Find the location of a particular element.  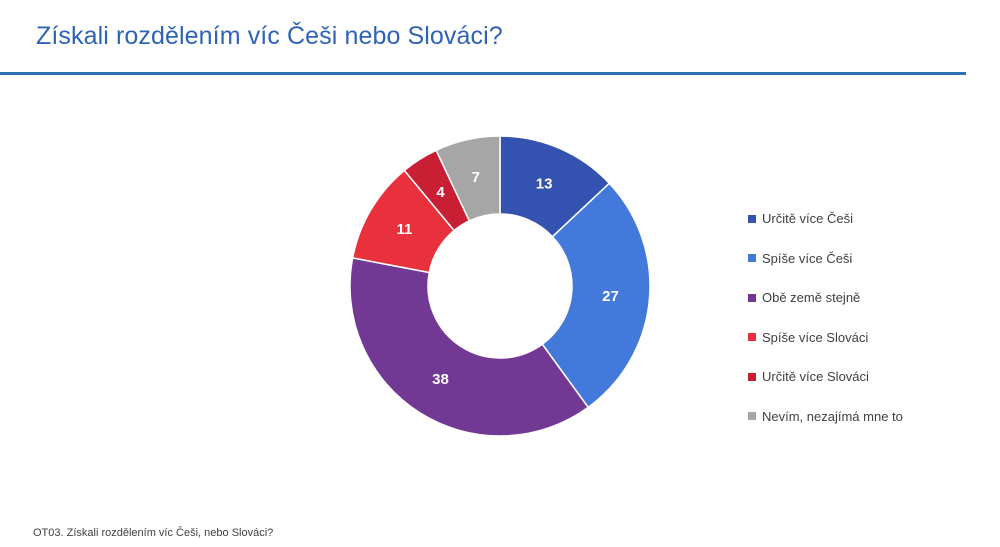

legend-item: Určitě více Slováci is located at coordinates (825, 377).